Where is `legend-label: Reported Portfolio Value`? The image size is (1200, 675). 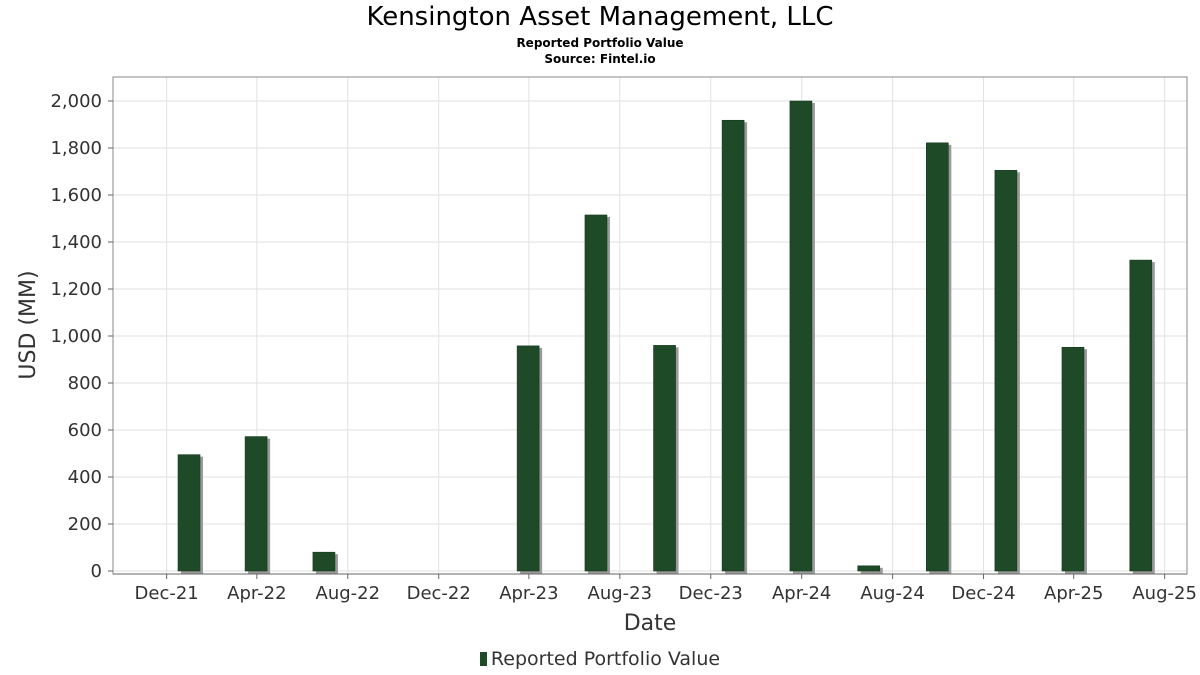 legend-label: Reported Portfolio Value is located at coordinates (605, 659).